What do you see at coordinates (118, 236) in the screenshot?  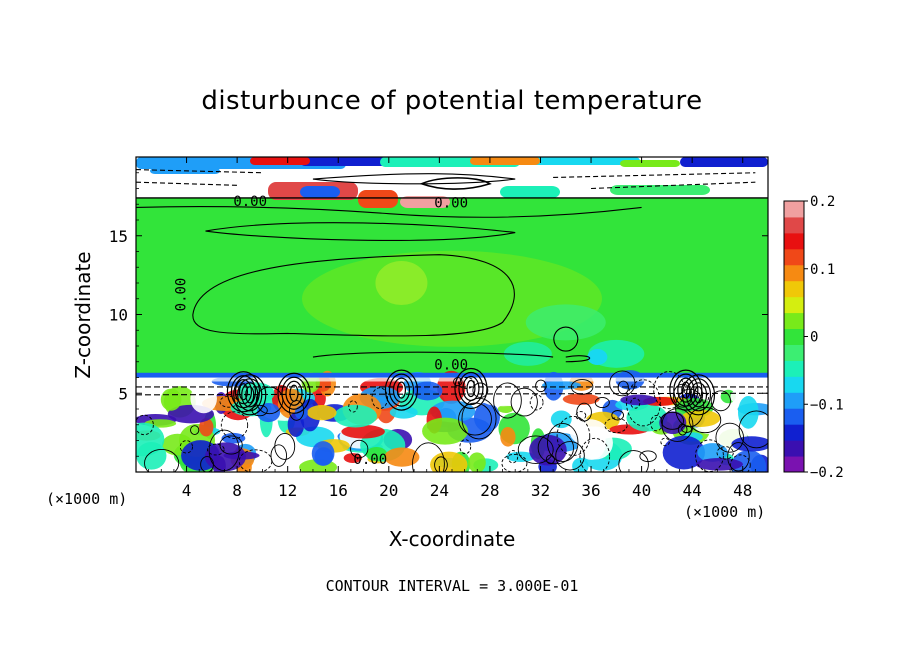 I see `y-tick-label: 15` at bounding box center [118, 236].